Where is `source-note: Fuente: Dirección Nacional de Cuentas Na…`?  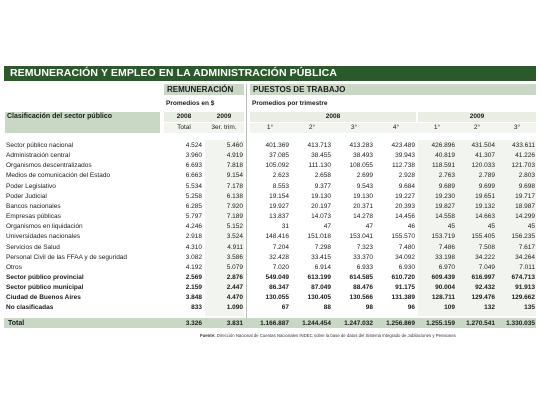
source-note: Fuente: Dirección Nacional de Cuentas Na… is located at coordinates (328, 336).